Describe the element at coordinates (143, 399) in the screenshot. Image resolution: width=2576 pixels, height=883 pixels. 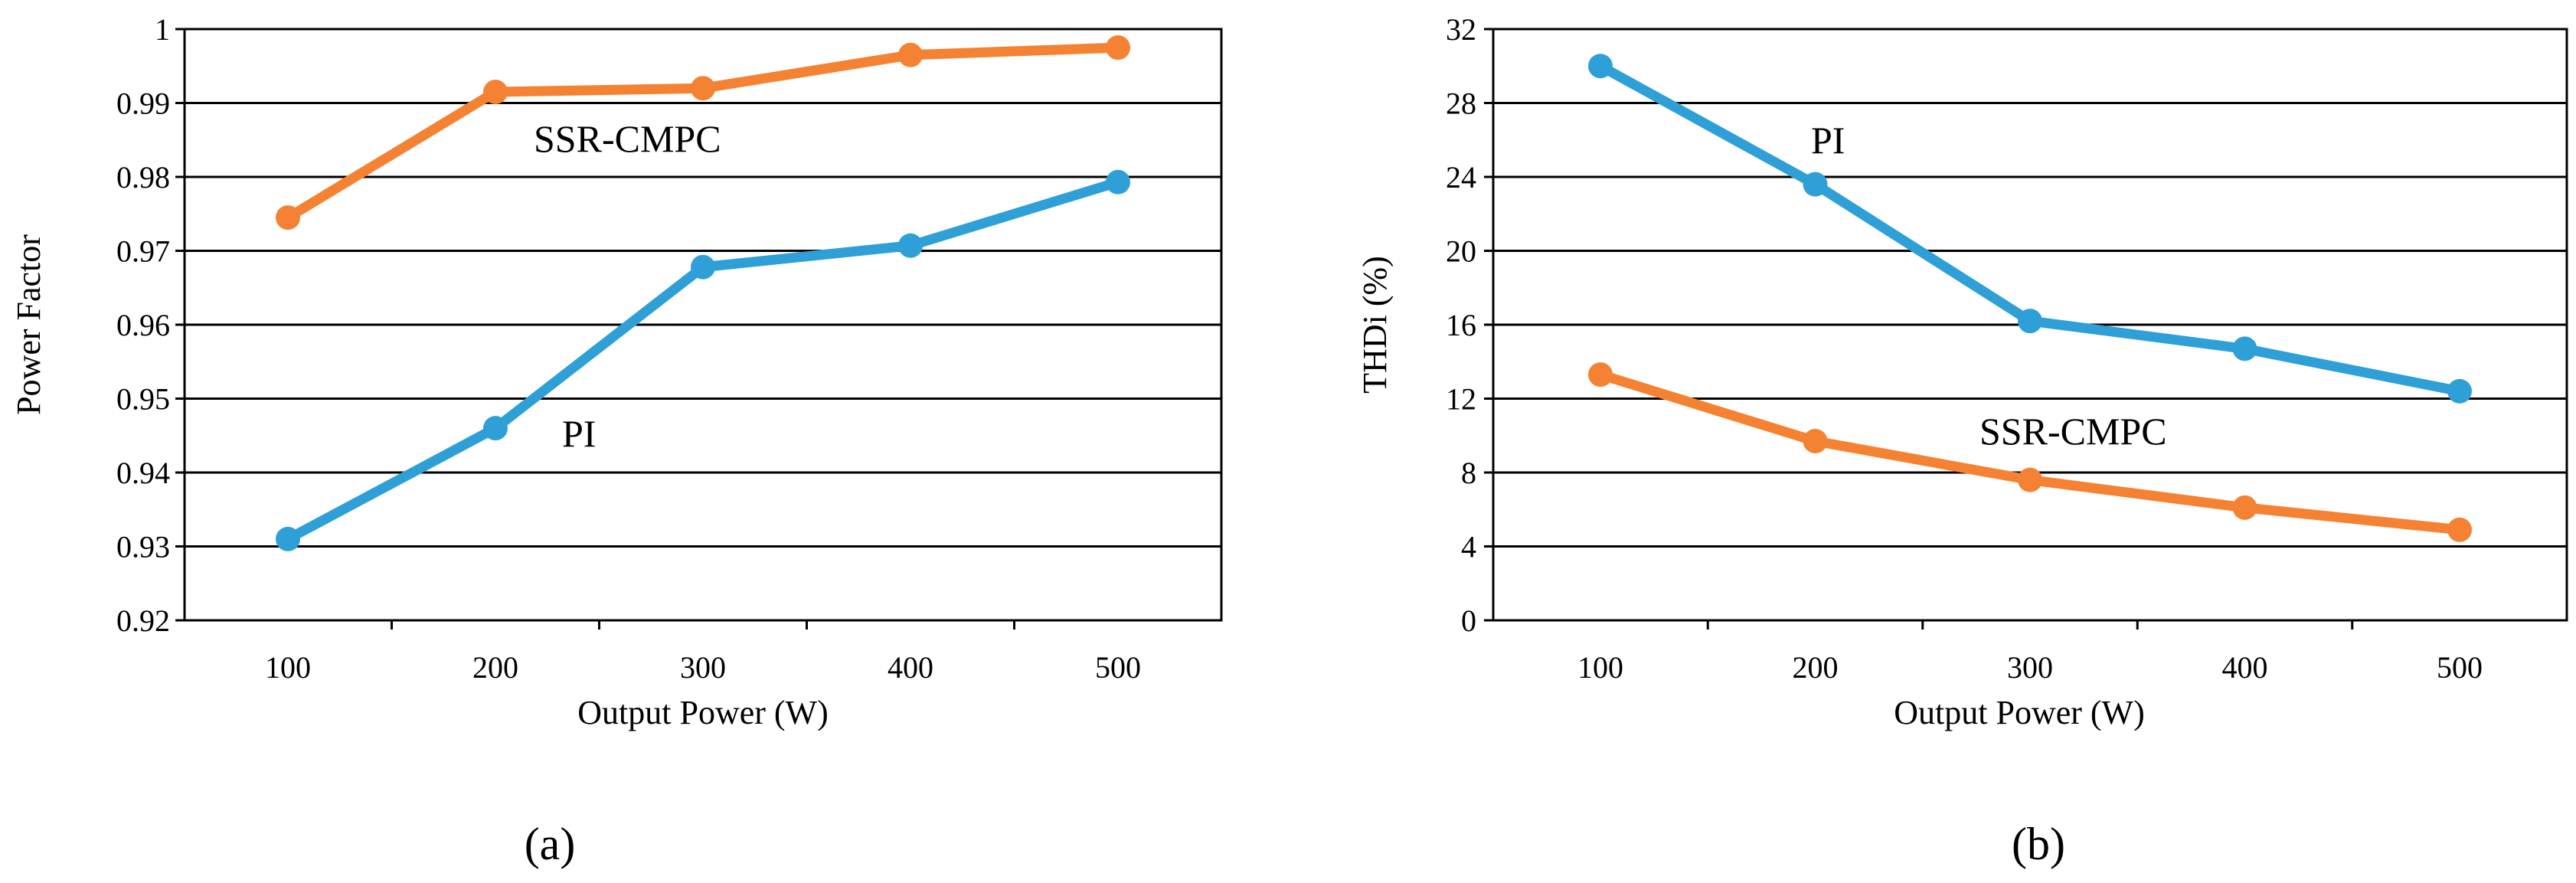
I see `y-tick-label: 0.95` at that location.